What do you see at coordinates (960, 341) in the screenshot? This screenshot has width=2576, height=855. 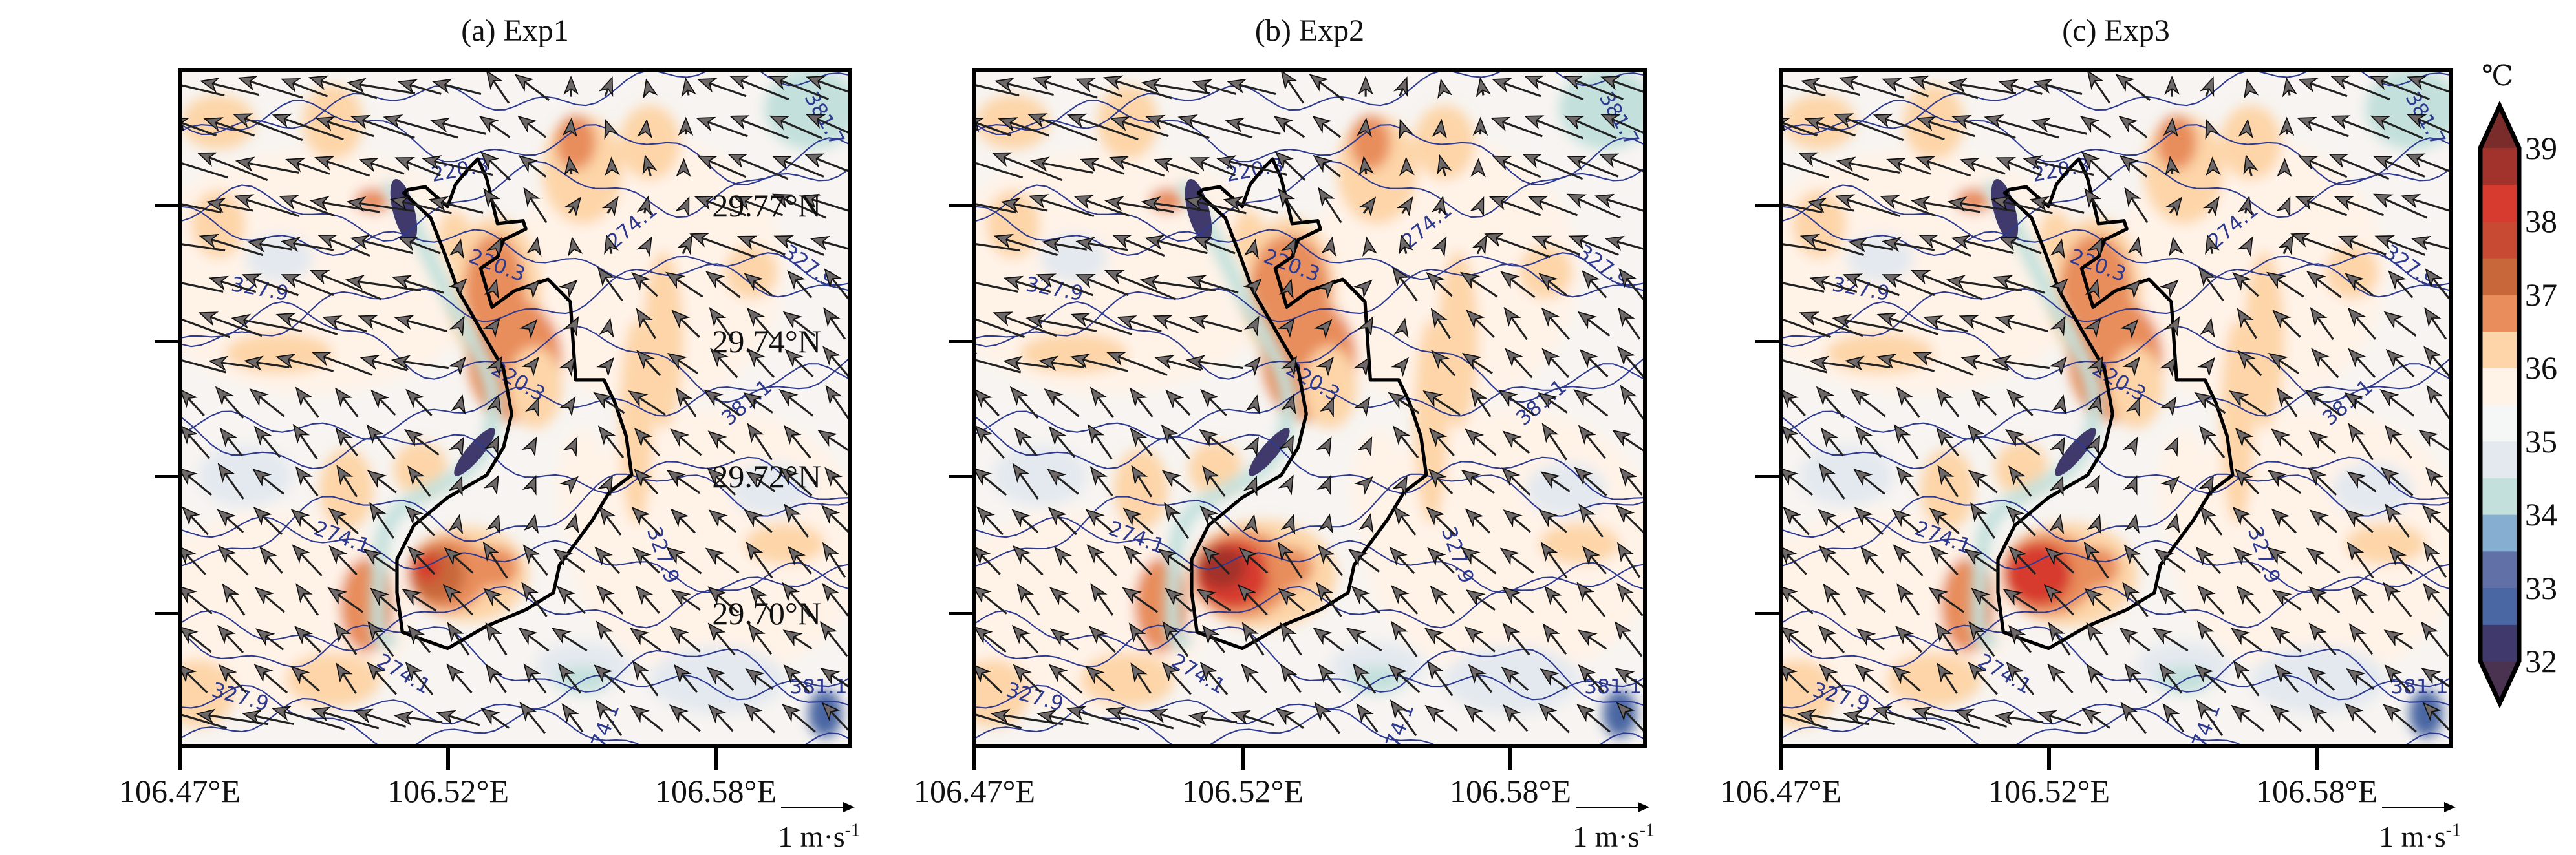 I see `y-tick` at bounding box center [960, 341].